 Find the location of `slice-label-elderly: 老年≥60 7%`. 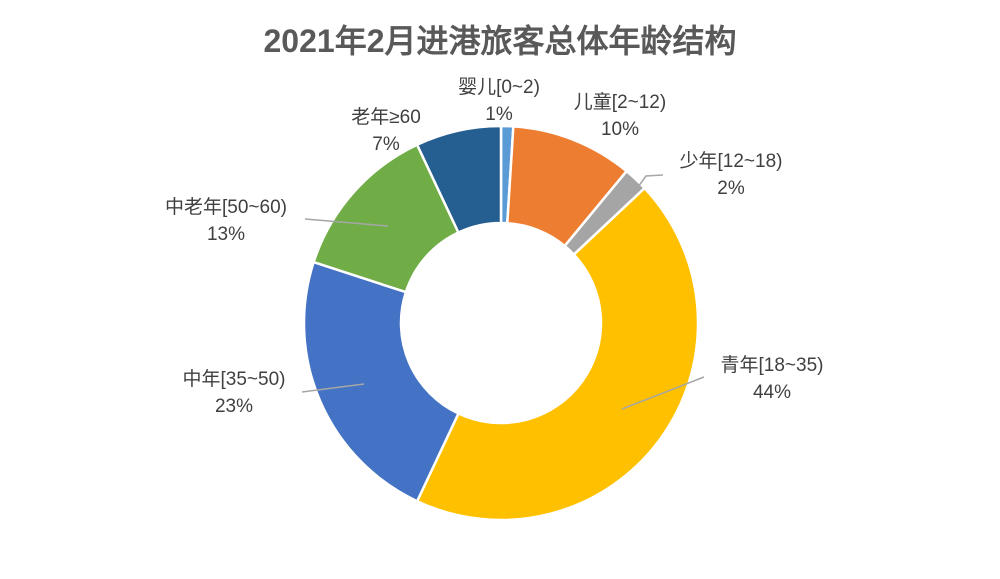

slice-label-elderly: 老年≥60 7% is located at coordinates (386, 131).